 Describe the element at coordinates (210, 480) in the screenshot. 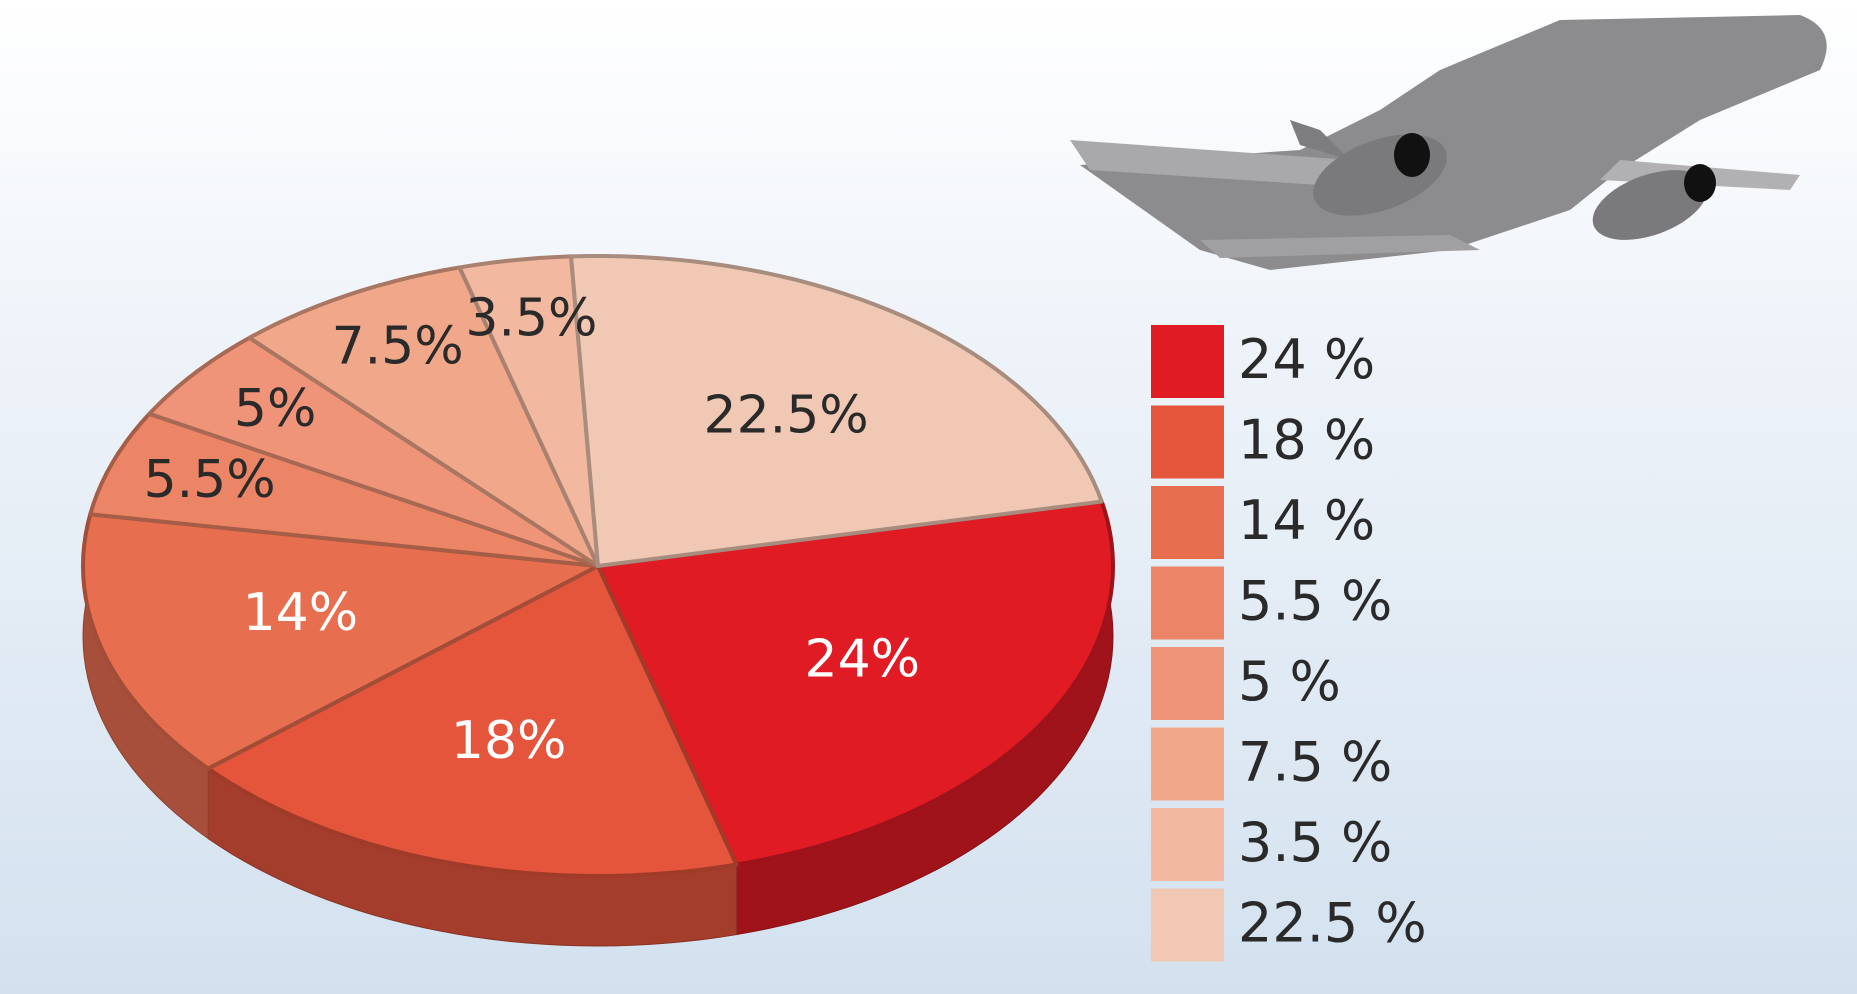

I see `data-label: 5.5%` at that location.